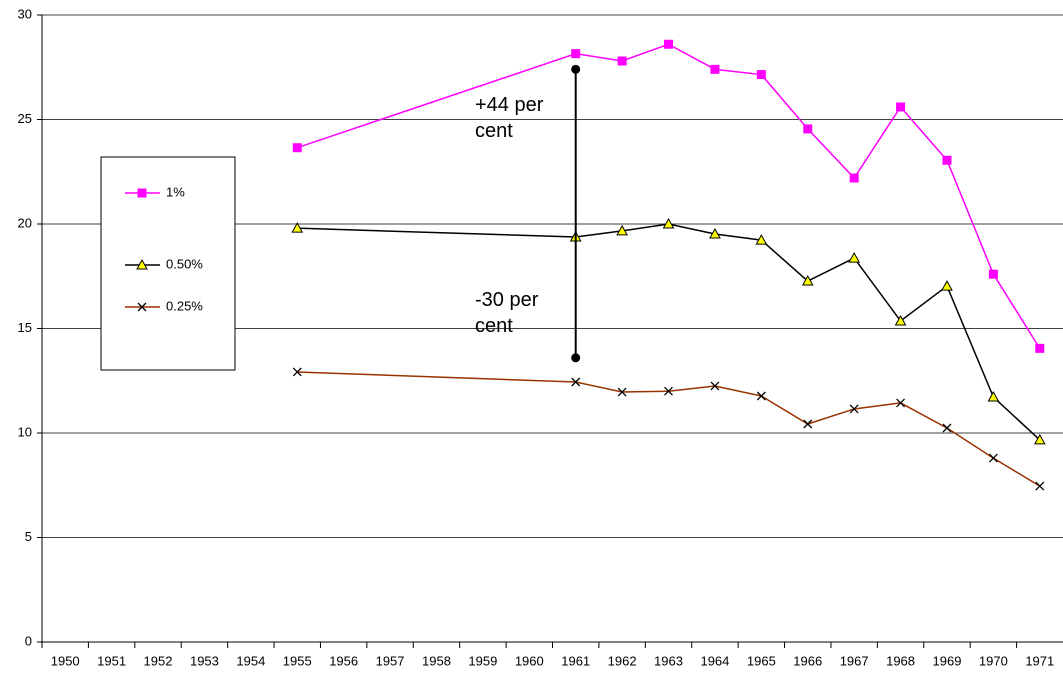  I want to click on y-tick-label: 15, so click(25, 327).